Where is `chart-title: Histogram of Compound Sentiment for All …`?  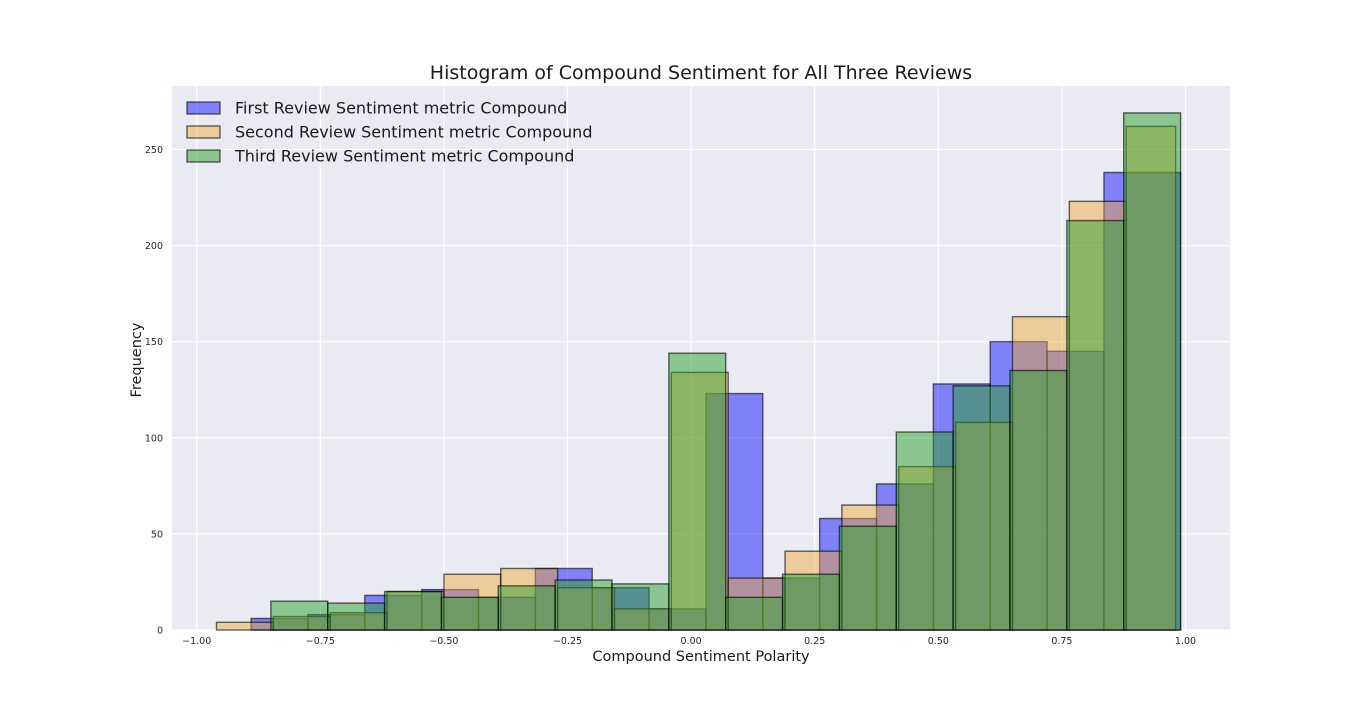 chart-title: Histogram of Compound Sentiment for All … is located at coordinates (701, 73).